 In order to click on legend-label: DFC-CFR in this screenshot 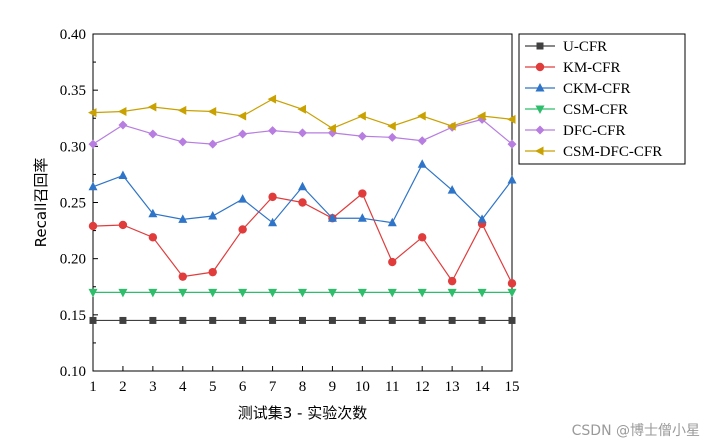, I will do `click(594, 131)`.